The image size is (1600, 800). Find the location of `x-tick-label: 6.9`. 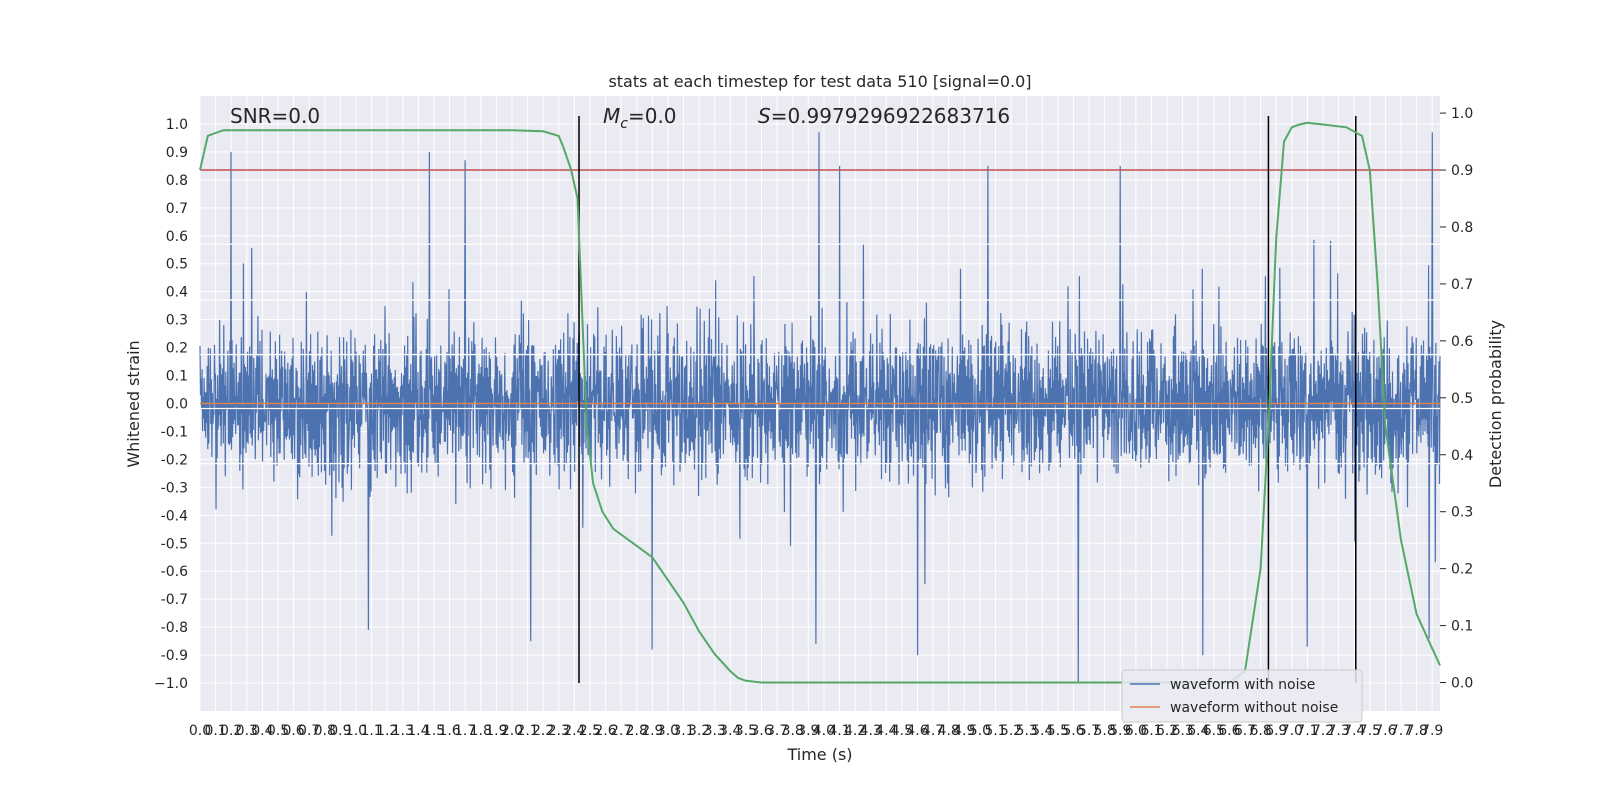

x-tick-label: 6.9 is located at coordinates (1276, 731).